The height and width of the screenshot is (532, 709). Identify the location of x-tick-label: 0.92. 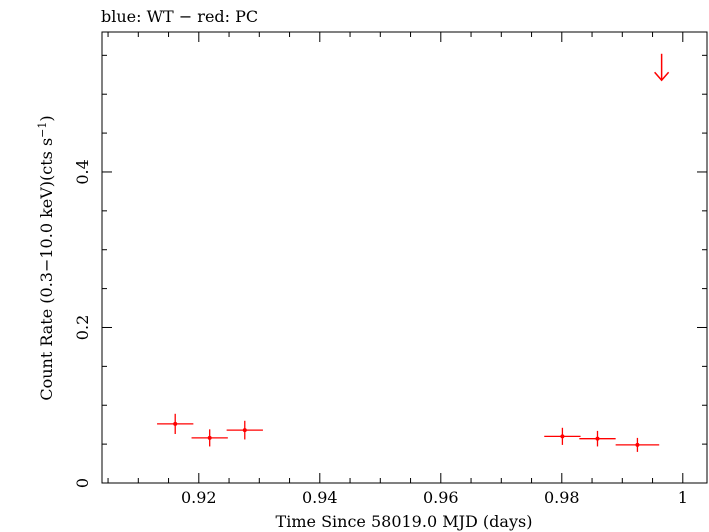
(199, 497).